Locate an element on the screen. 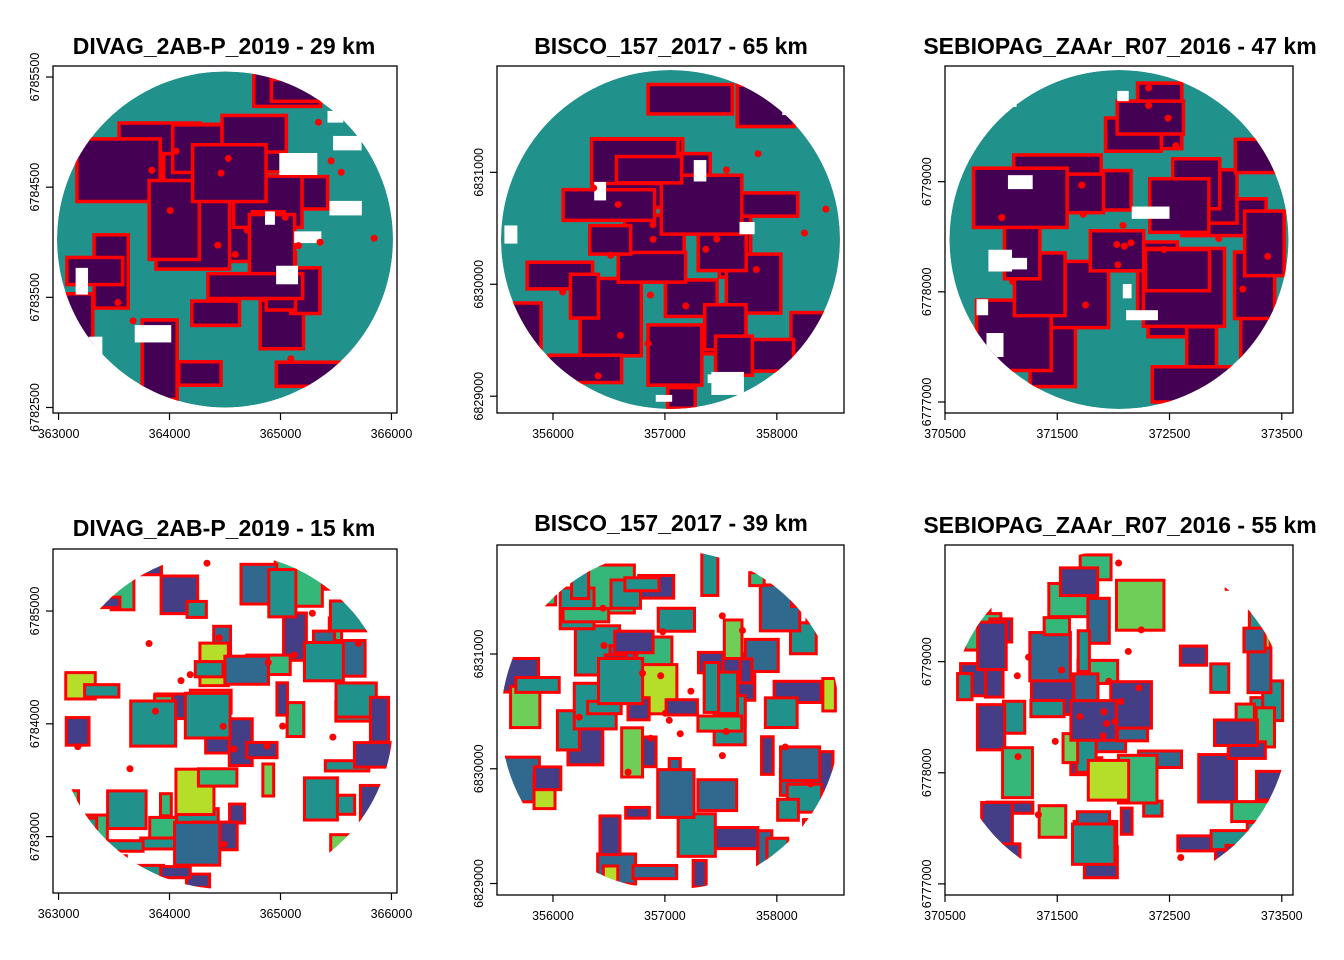 The height and width of the screenshot is (960, 1344). x-tick-label: 371500 is located at coordinates (1057, 916).